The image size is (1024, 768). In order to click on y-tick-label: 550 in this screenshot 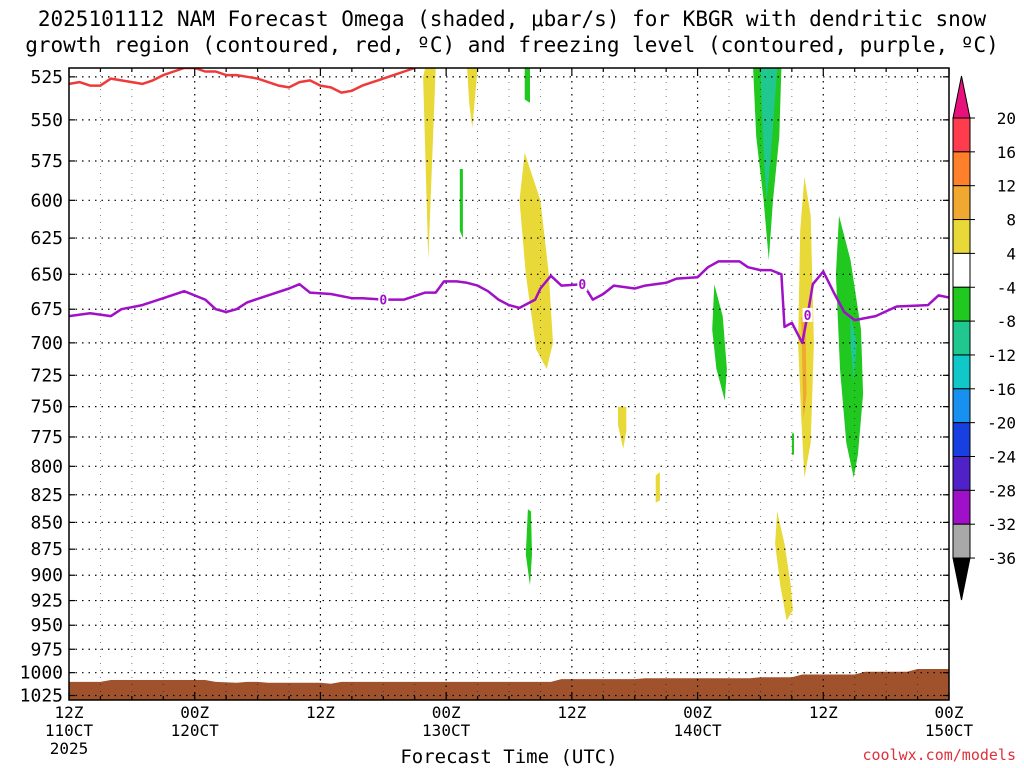, I will do `click(46, 120)`.